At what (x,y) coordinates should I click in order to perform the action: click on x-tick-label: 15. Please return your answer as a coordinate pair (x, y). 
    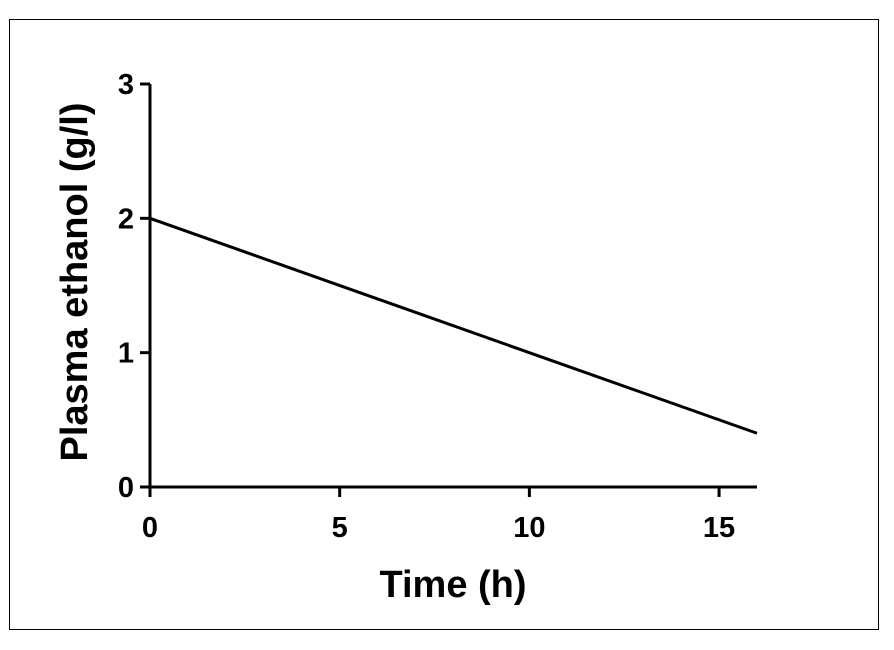
    Looking at the image, I should click on (719, 528).